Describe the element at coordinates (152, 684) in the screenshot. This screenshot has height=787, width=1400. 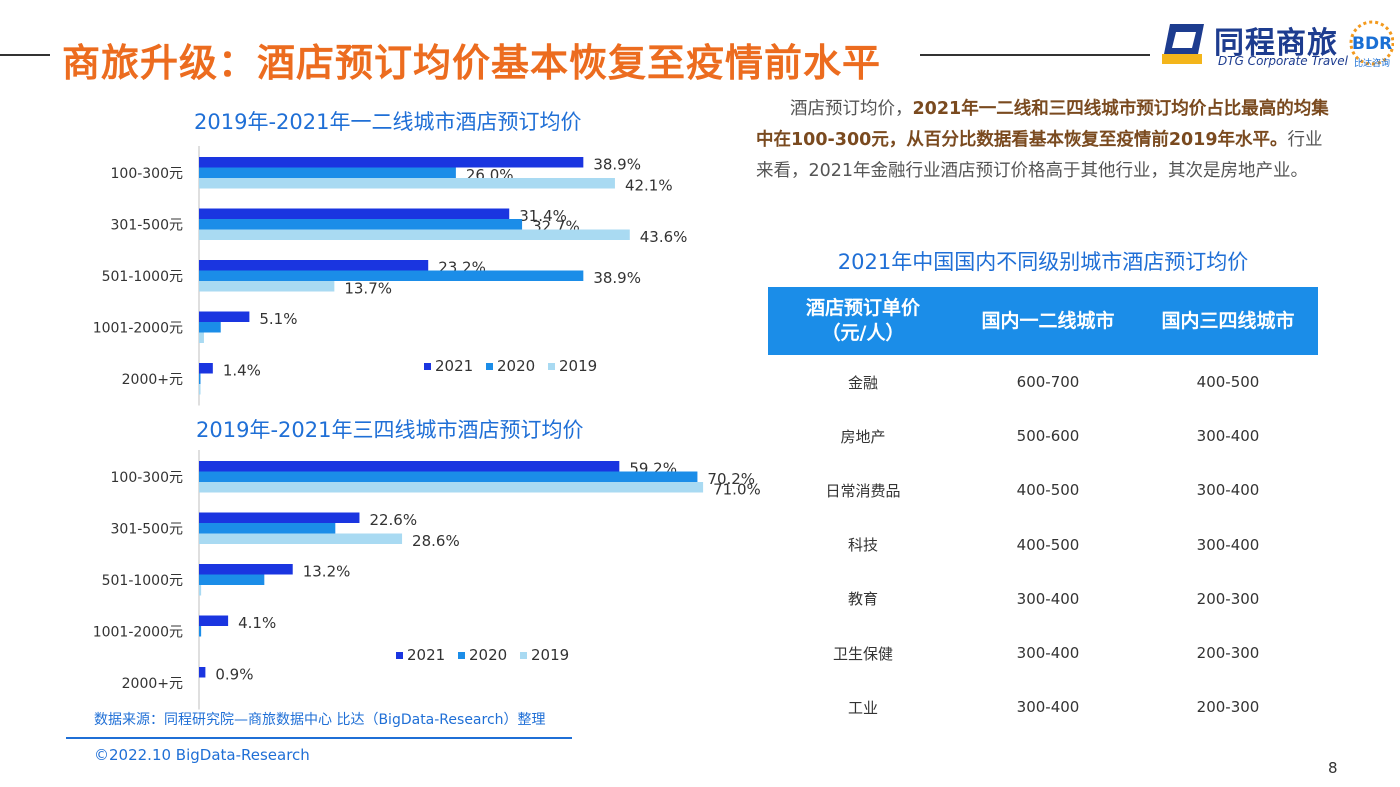
I see `category-label: 2000+元` at that location.